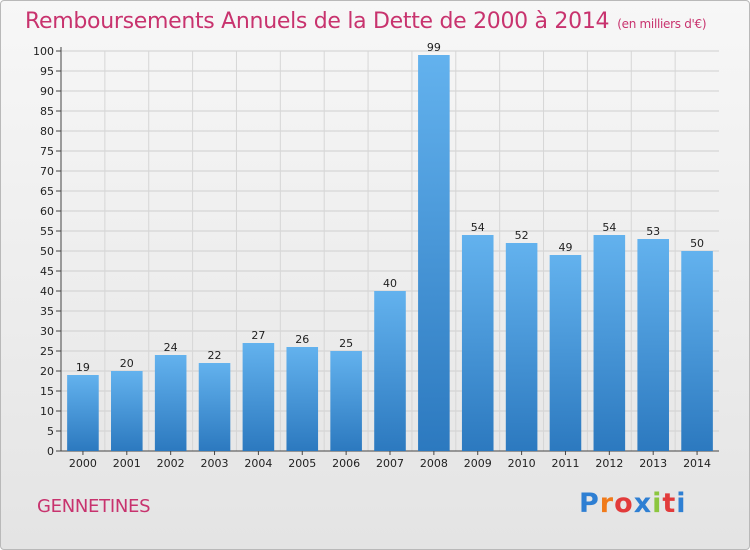 Image resolution: width=750 pixels, height=550 pixels. I want to click on x-tick-label: 2014, so click(697, 463).